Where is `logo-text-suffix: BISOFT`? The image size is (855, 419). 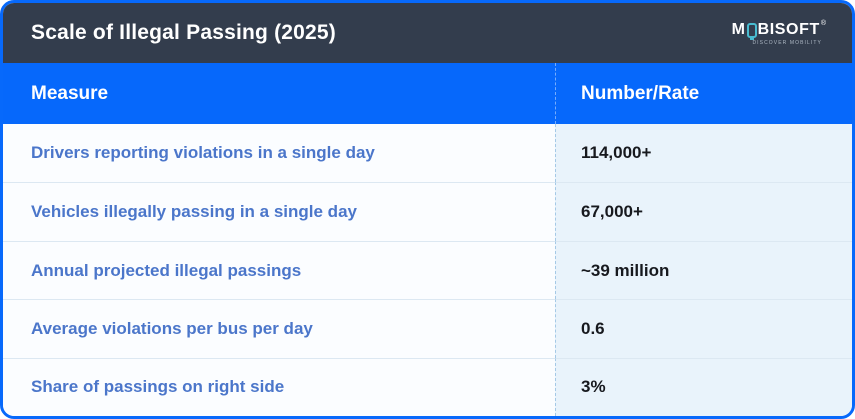 logo-text-suffix: BISOFT is located at coordinates (788, 29).